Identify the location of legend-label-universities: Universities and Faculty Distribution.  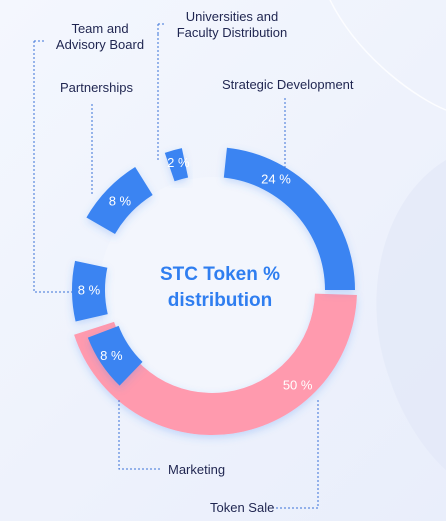
(232, 24).